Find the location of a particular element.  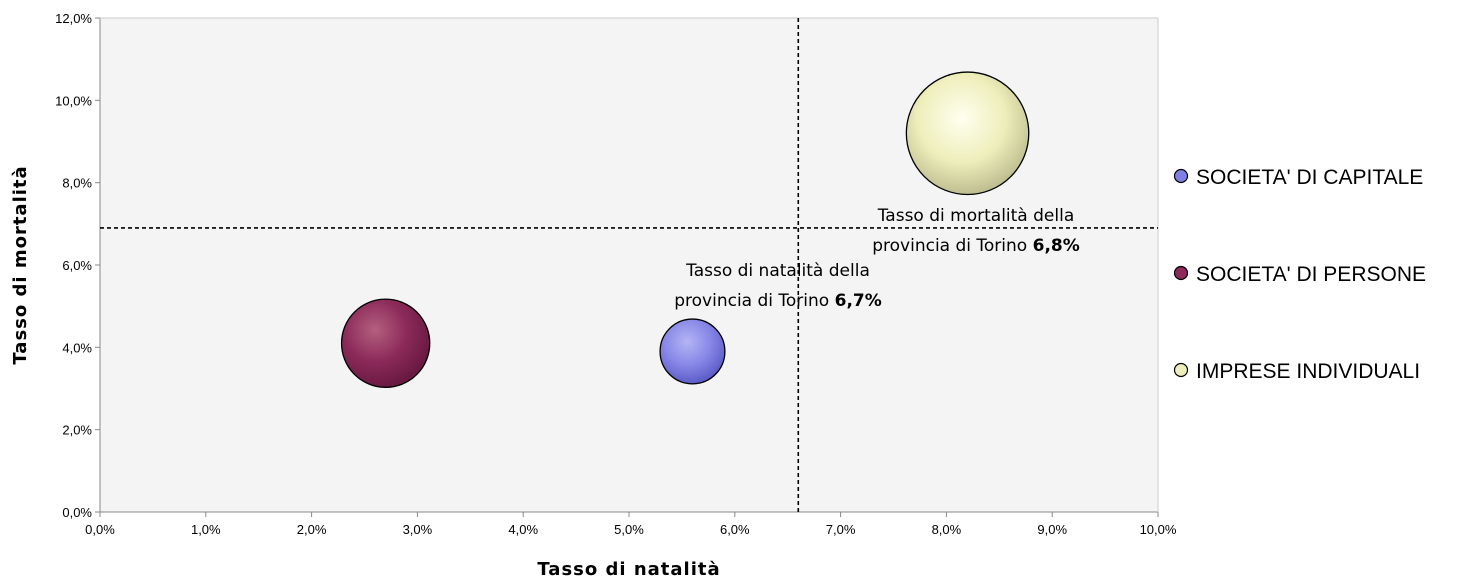

natality-annotation-line1: Tasso di natalità della is located at coordinates (777, 271).